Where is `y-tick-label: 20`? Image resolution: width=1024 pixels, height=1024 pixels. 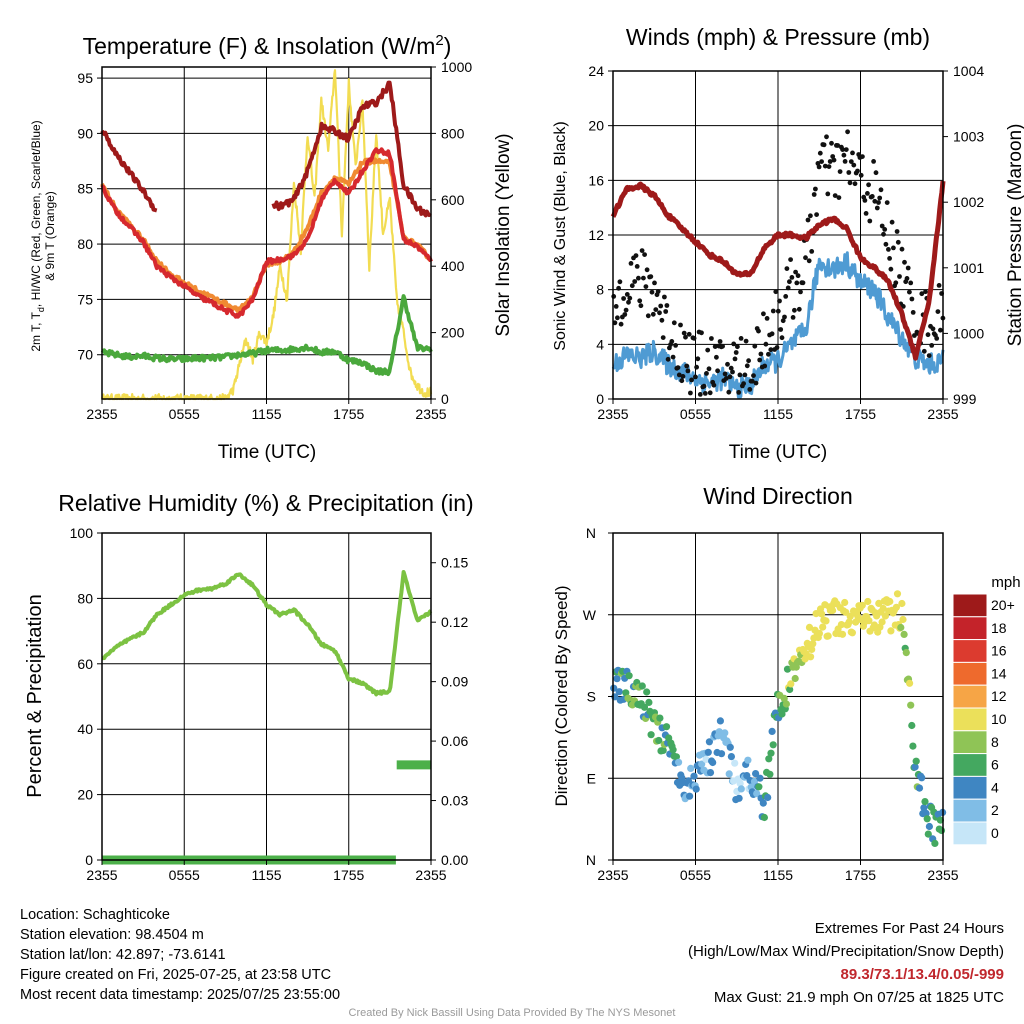 y-tick-label: 20 is located at coordinates (85, 795).